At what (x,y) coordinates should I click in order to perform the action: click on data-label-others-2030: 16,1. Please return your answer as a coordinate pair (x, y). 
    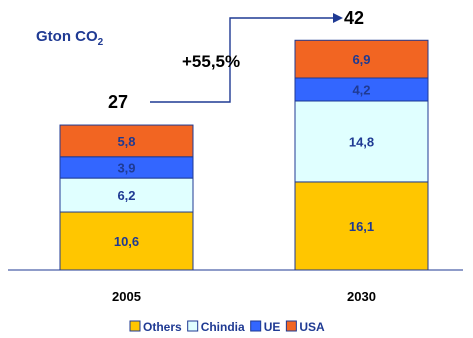
    Looking at the image, I should click on (361, 226).